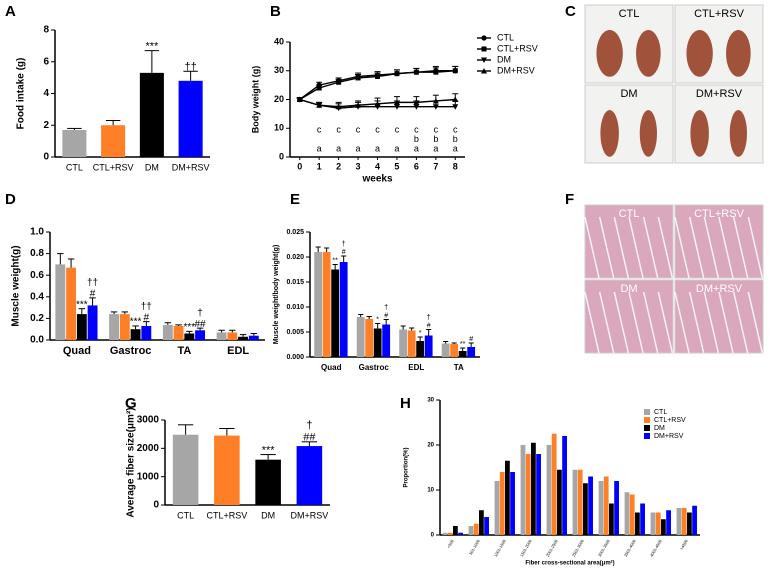 The width and height of the screenshot is (770, 568). I want to click on y-tick-label: 4, so click(46, 93).